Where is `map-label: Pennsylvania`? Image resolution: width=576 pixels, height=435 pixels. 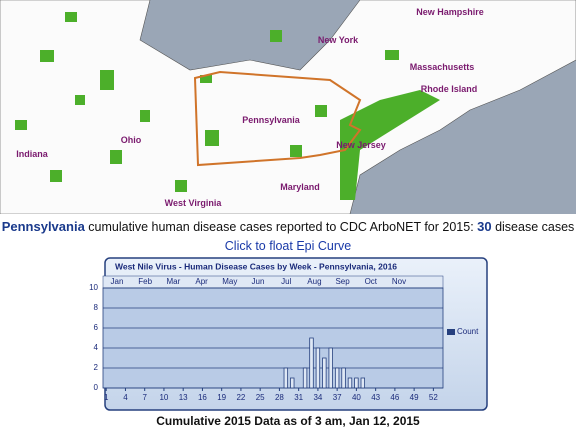
map-label: Pennsylvania is located at coordinates (271, 120).